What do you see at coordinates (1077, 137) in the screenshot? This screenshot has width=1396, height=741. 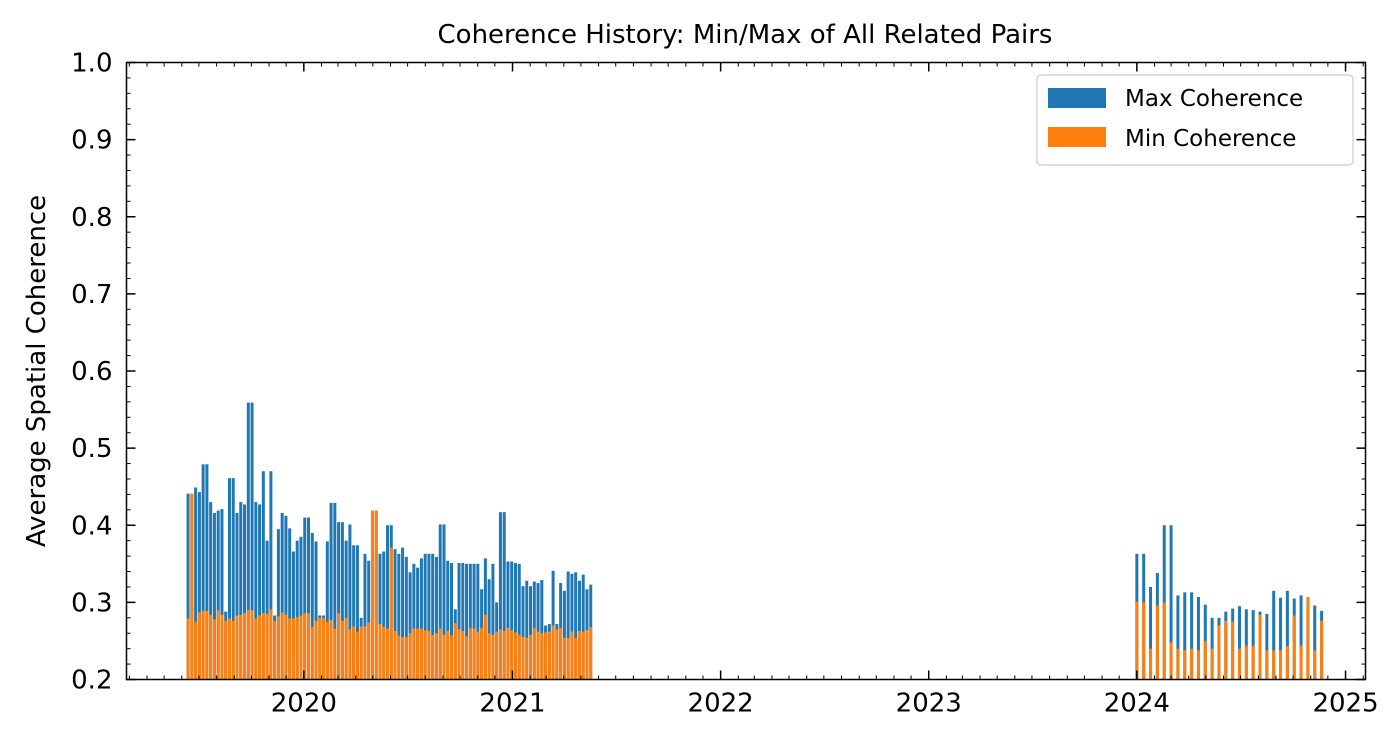 I see `legend-swatch-min` at bounding box center [1077, 137].